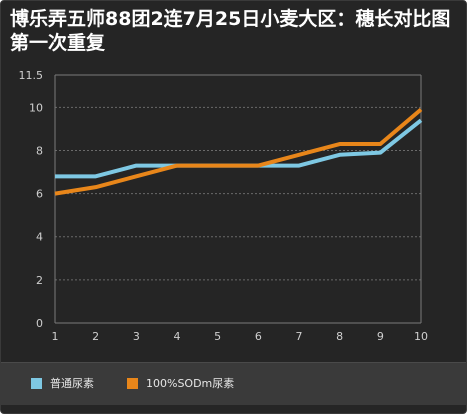 The height and width of the screenshot is (416, 471). What do you see at coordinates (299, 336) in the screenshot?
I see `x-tick-label: 7` at bounding box center [299, 336].